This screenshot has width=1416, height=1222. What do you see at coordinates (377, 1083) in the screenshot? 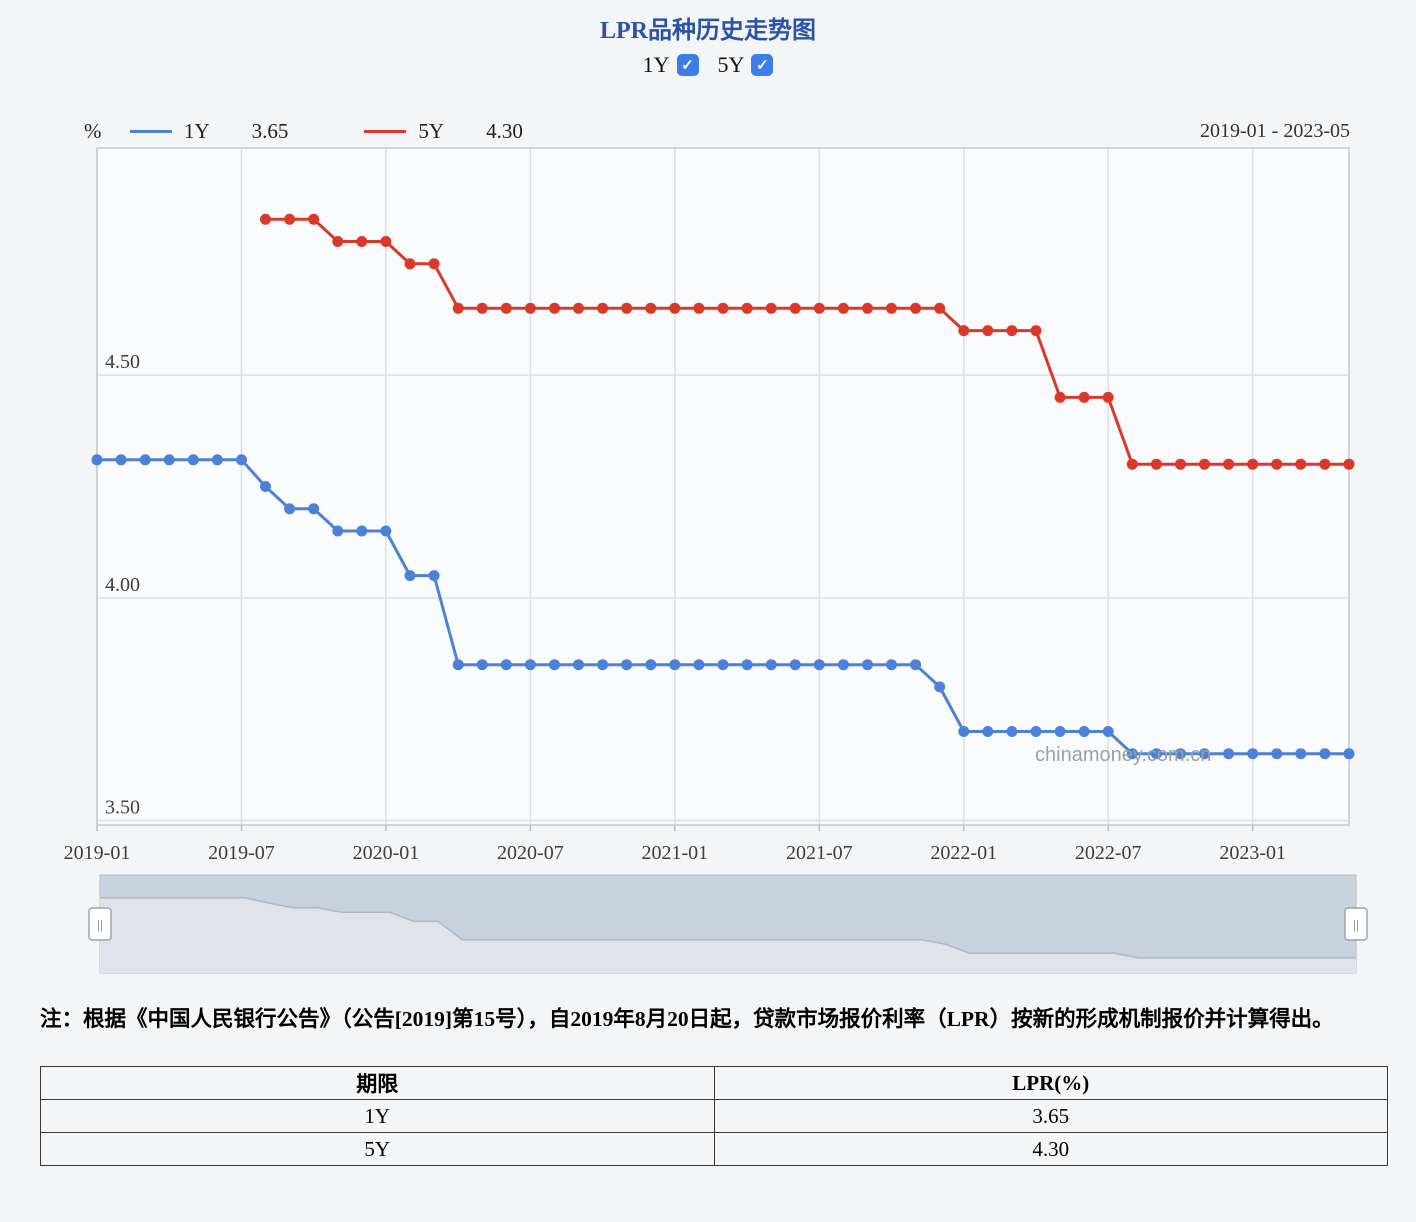
I see `col-header-term: 期限` at bounding box center [377, 1083].